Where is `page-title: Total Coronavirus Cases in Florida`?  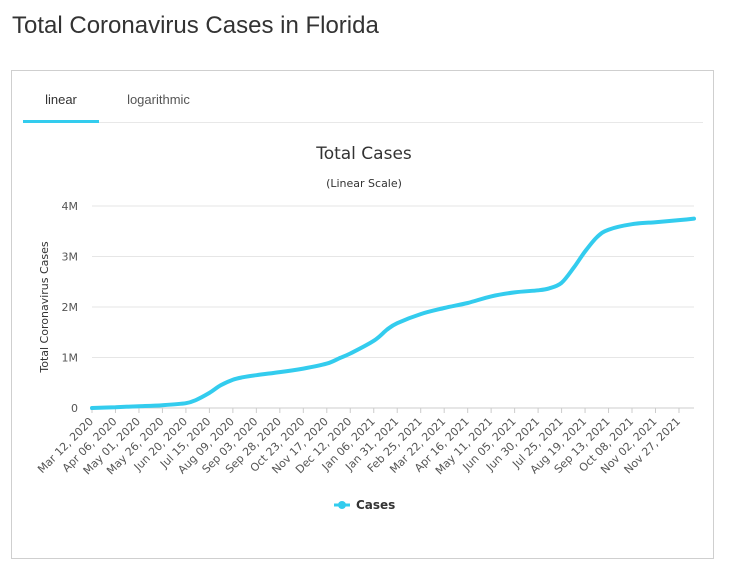
page-title: Total Coronavirus Cases in Florida is located at coordinates (195, 25).